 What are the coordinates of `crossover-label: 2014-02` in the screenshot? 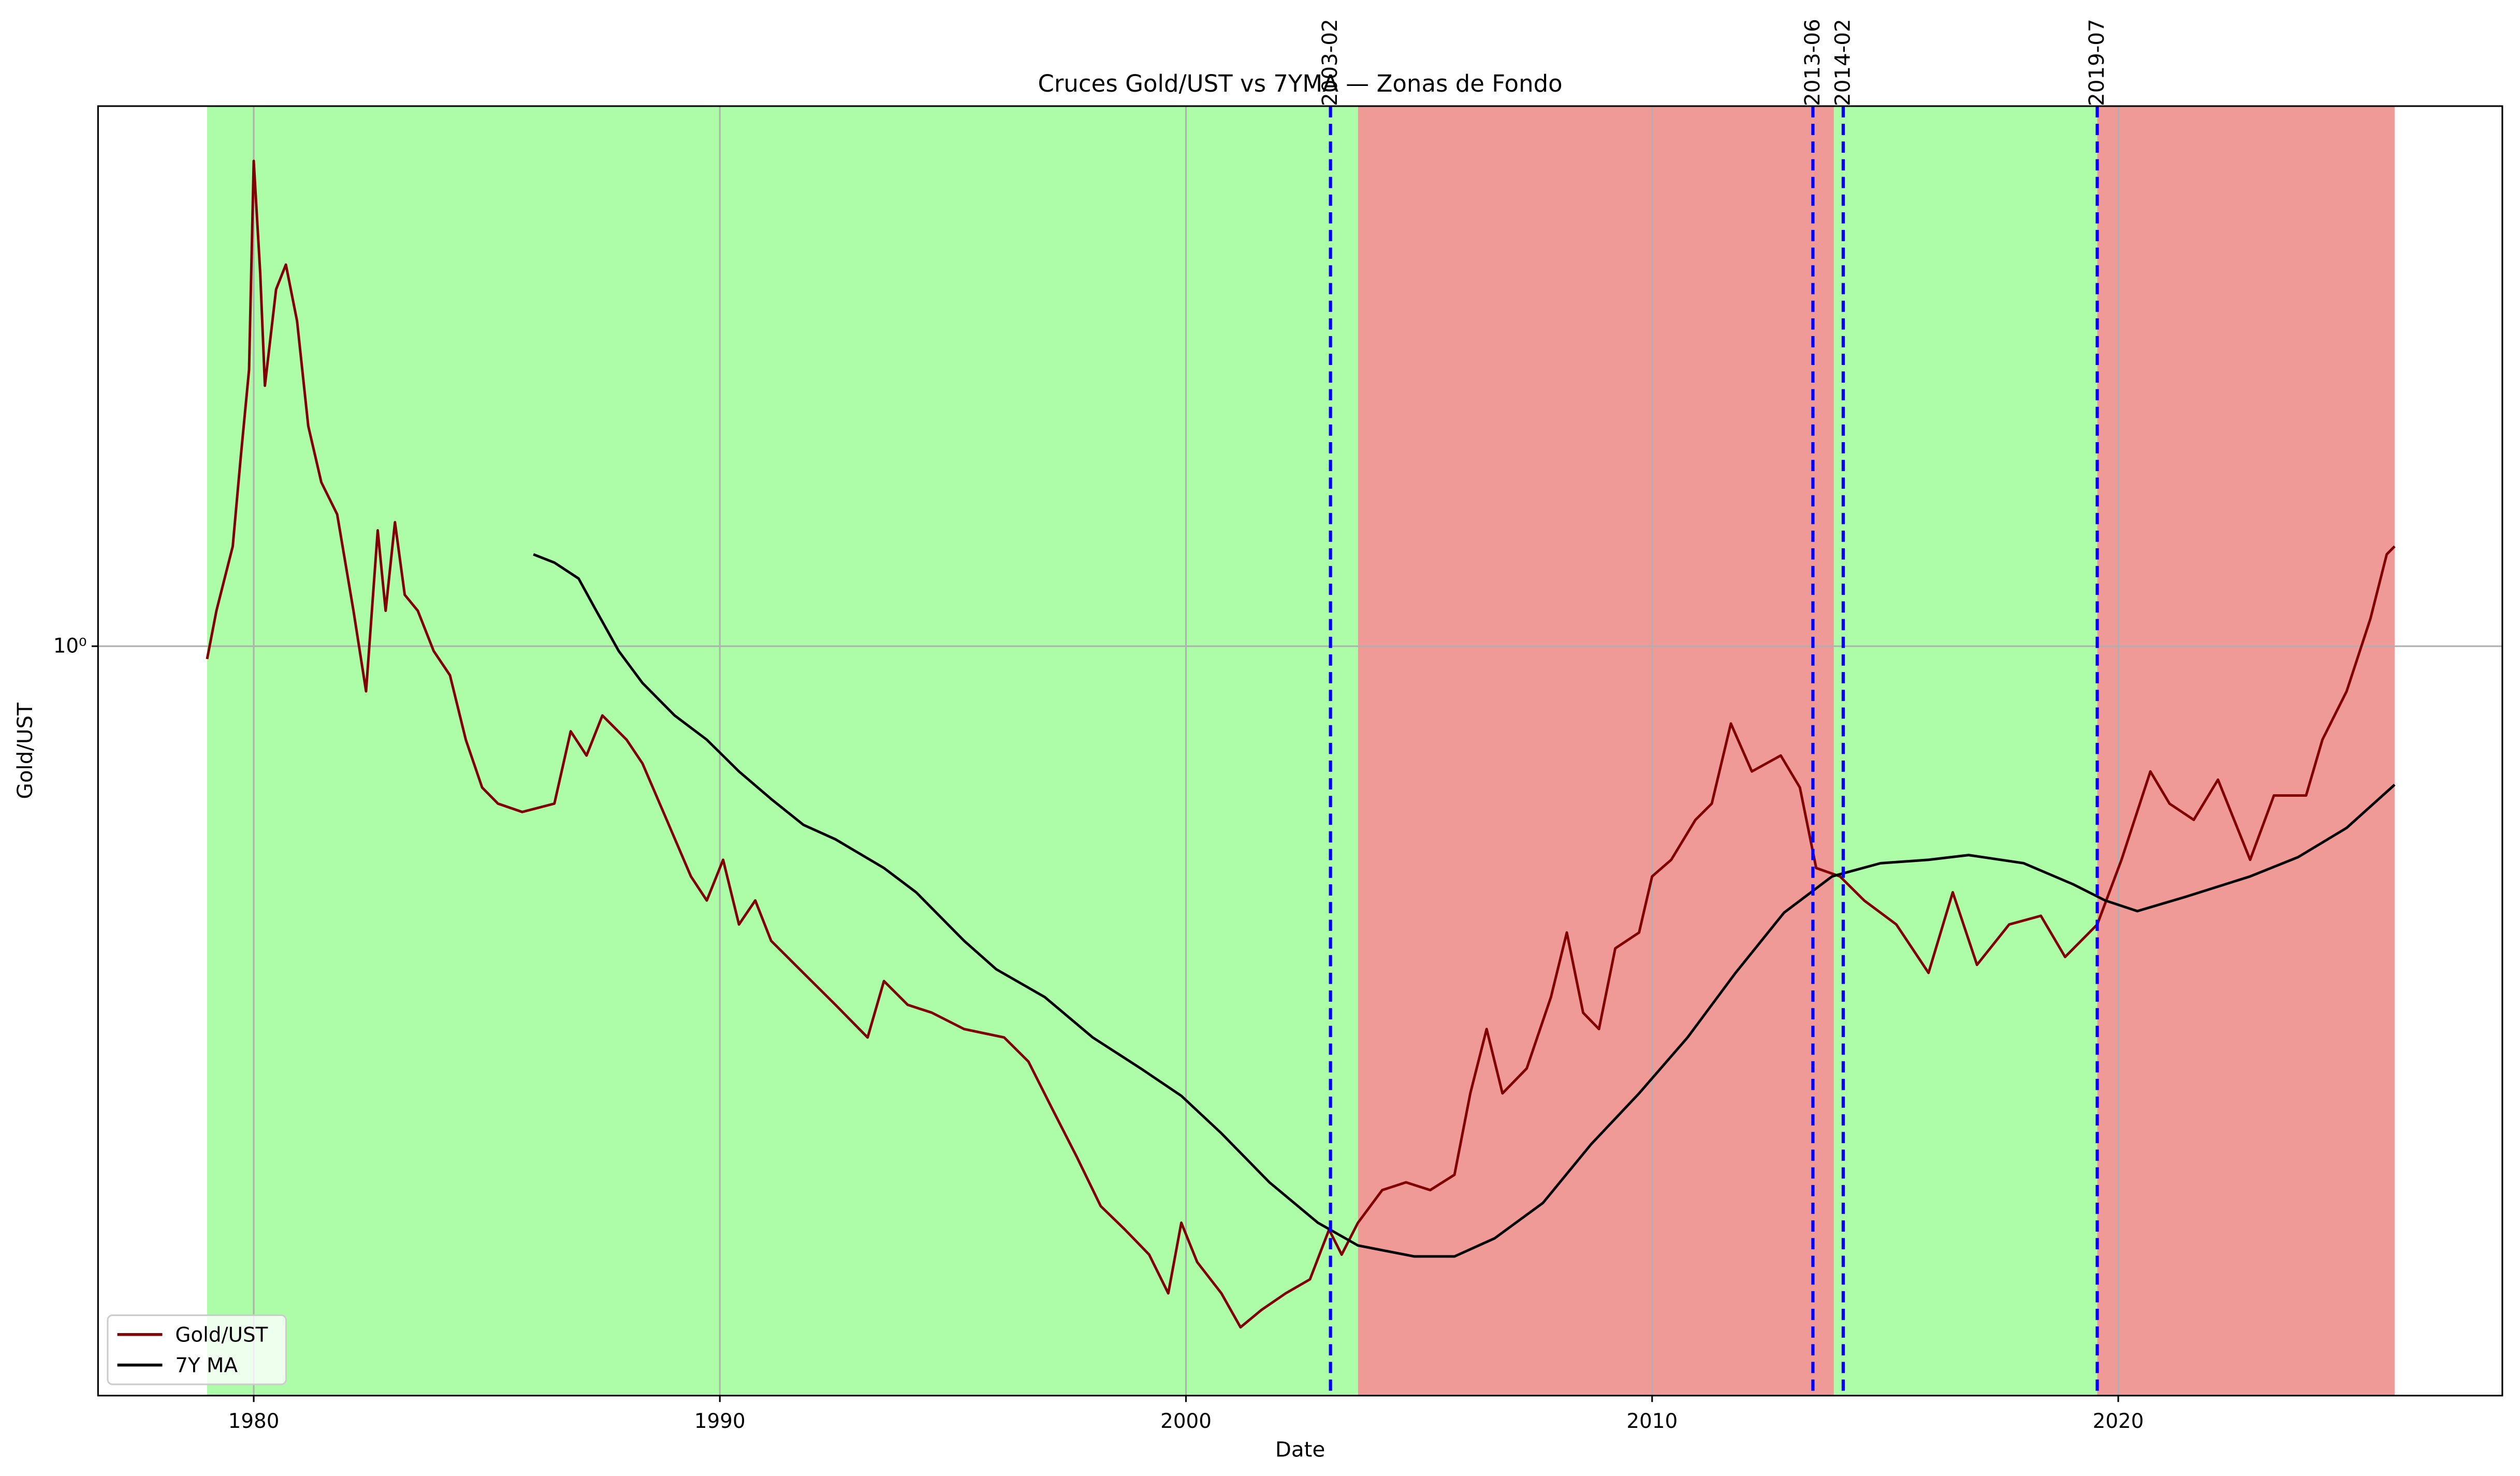 It's located at (1842, 63).